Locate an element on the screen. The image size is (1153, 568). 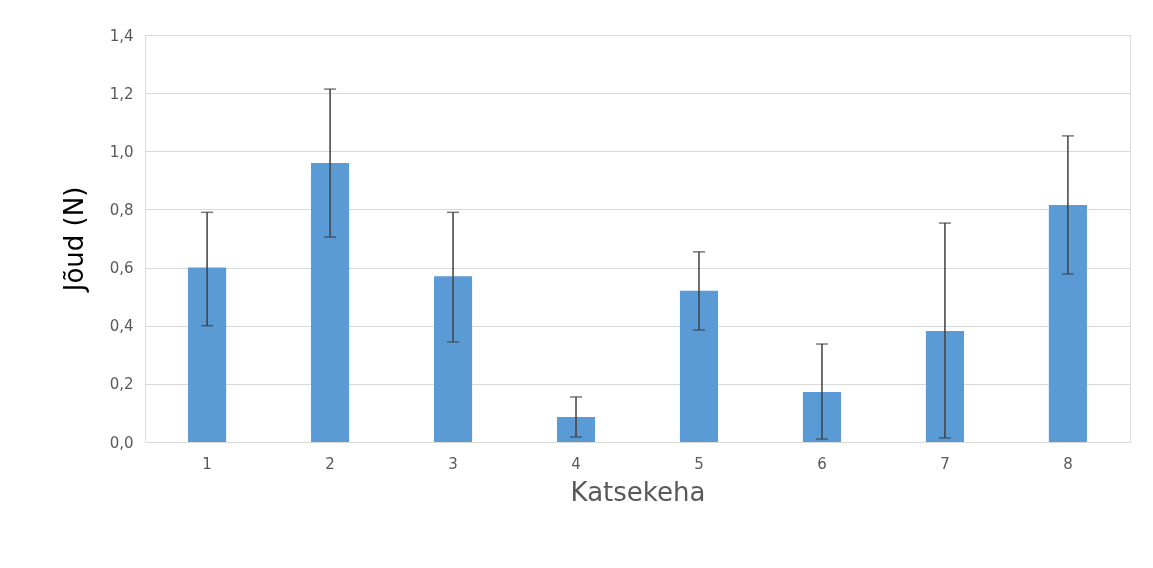
x-tick-label: 3 is located at coordinates (453, 463).